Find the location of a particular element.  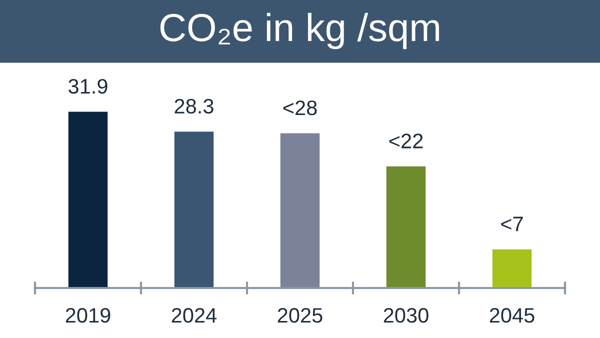

data-label: <7 is located at coordinates (512, 224).